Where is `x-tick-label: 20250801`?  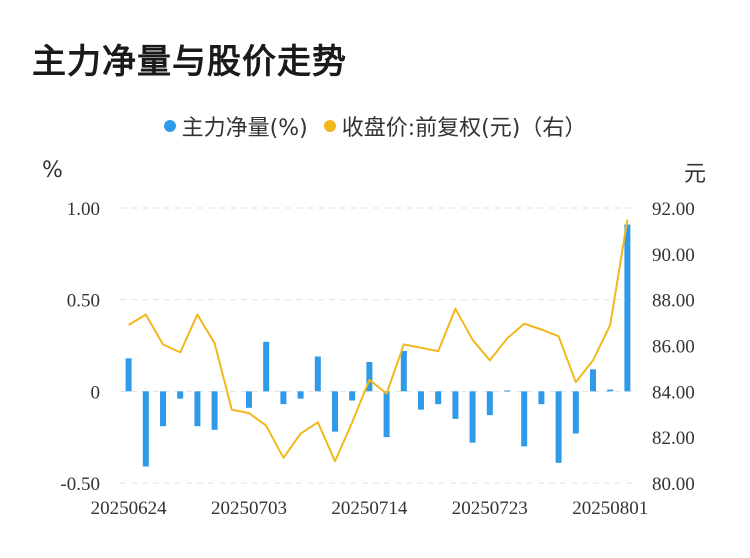 x-tick-label: 20250801 is located at coordinates (610, 508).